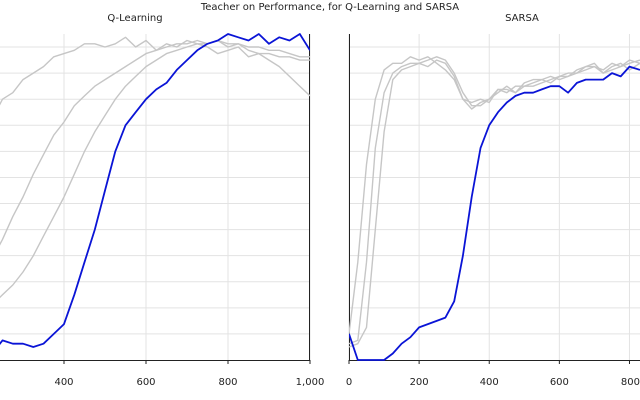 The image size is (640, 400). I want to click on background-run-line, so click(155, 71).